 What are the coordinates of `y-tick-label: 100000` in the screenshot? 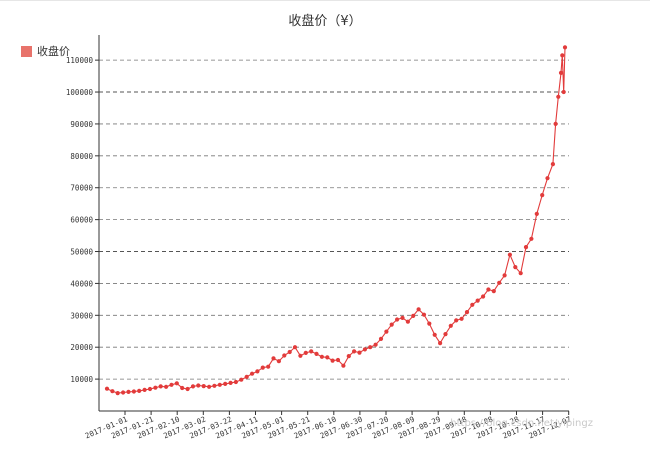 It's located at (80, 92).